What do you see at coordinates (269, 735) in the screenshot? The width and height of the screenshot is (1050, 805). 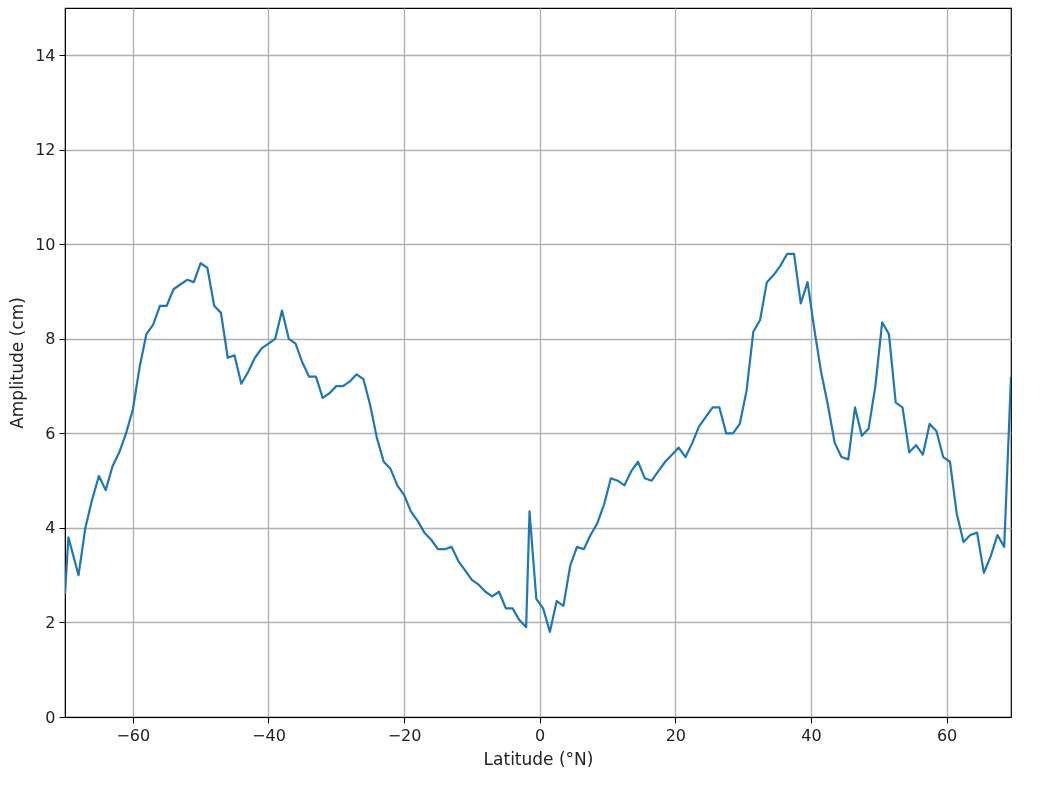 I see `x-tick-label: −40` at bounding box center [269, 735].